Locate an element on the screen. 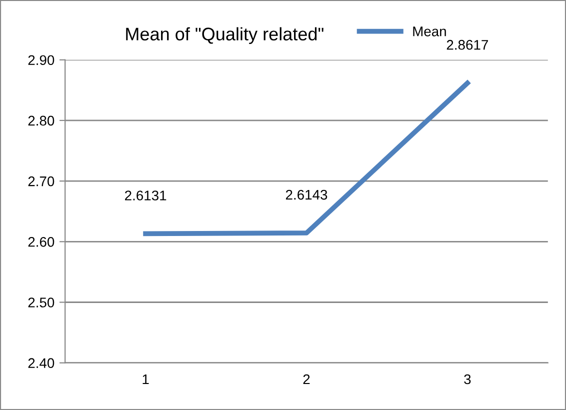 The image size is (566, 410). x-tick-label: 3 is located at coordinates (467, 379).